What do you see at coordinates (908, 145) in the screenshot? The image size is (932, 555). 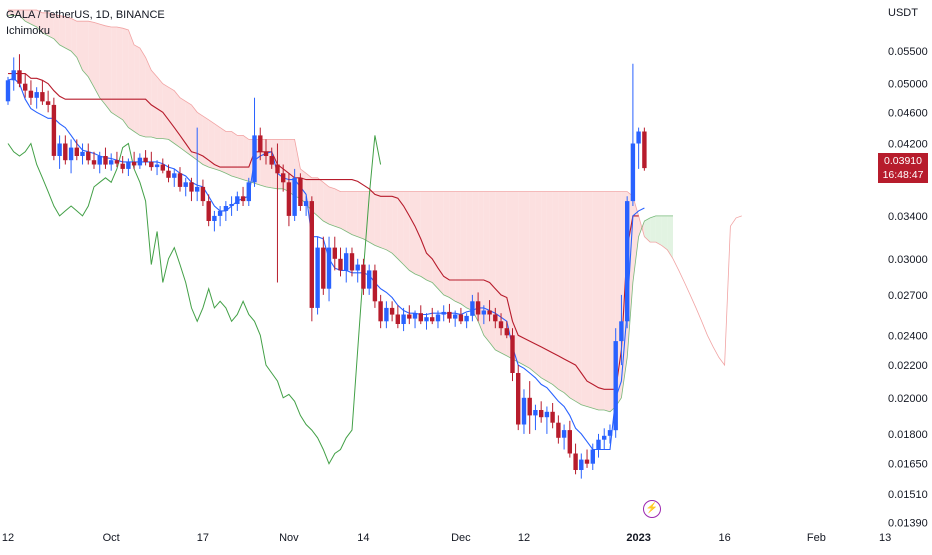 I see `price-tick-label: 0.04200` at bounding box center [908, 145].